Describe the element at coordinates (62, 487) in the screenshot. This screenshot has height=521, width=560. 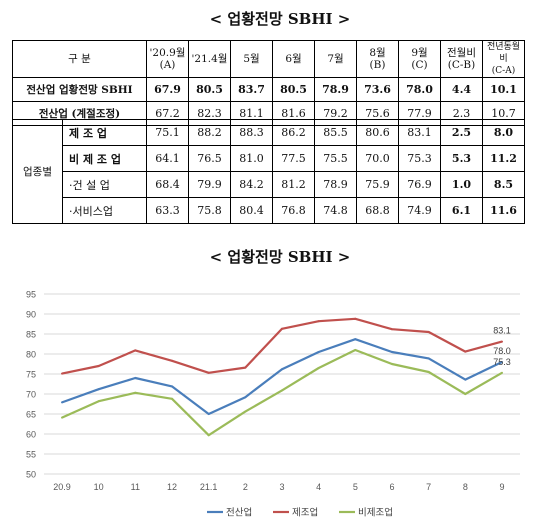
I see `x-tick-label: 20.9` at that location.